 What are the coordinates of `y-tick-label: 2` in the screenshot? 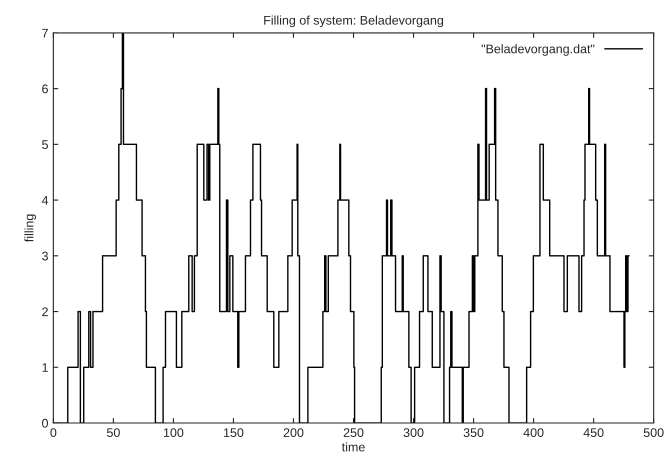 It's located at (45, 311).